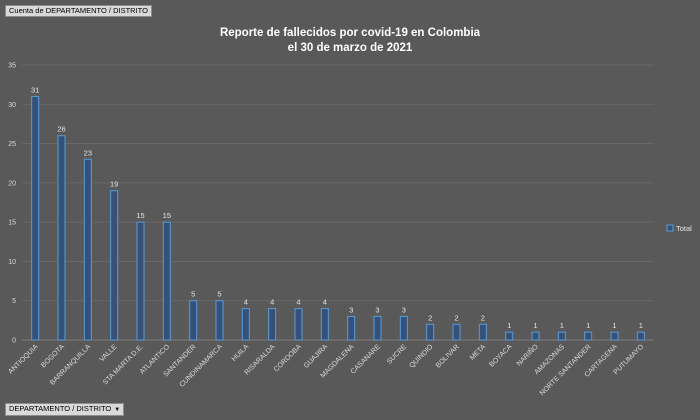  Describe the element at coordinates (53, 356) in the screenshot. I see `x-tick-label: BOGOTA` at that location.